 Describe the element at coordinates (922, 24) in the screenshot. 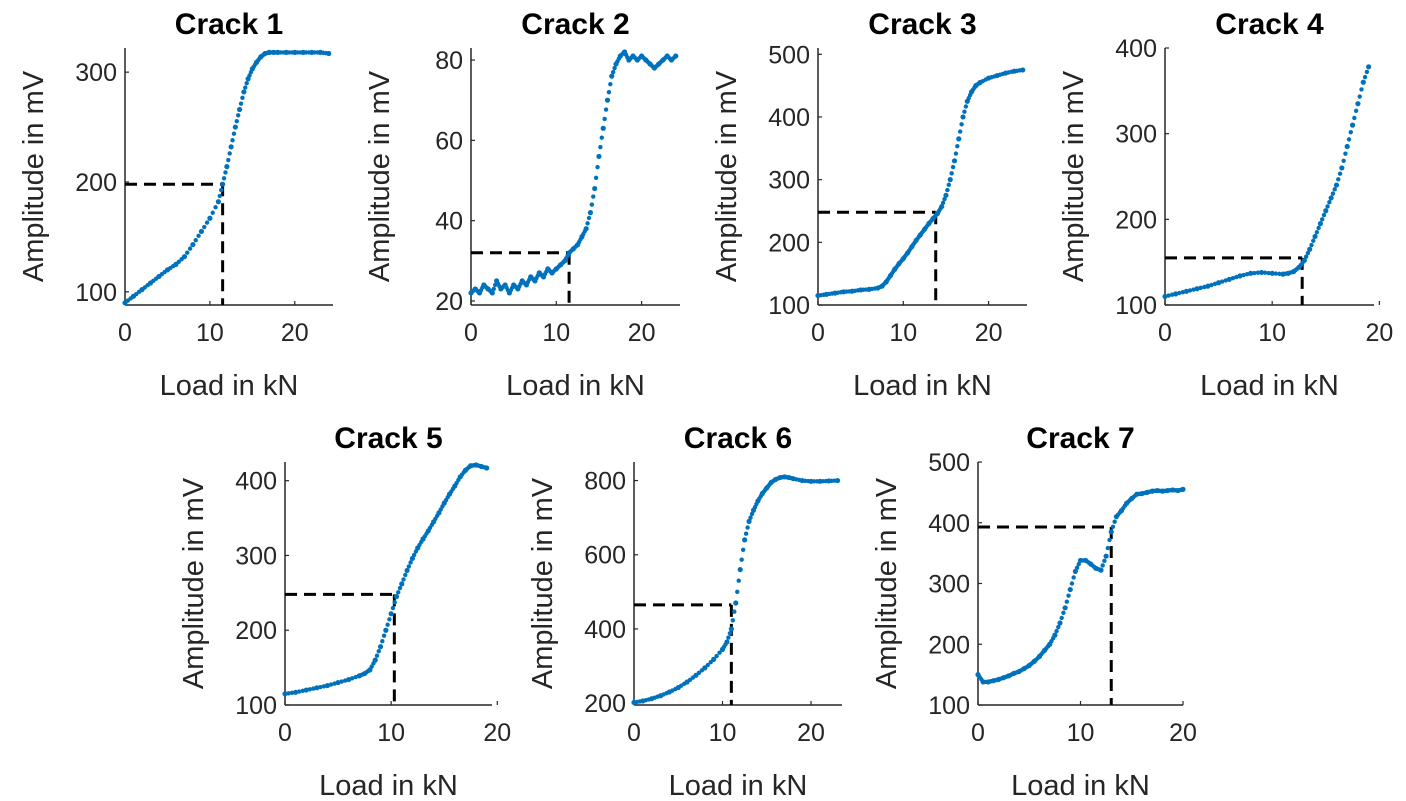

I see `chart-title: Crack 3` at that location.